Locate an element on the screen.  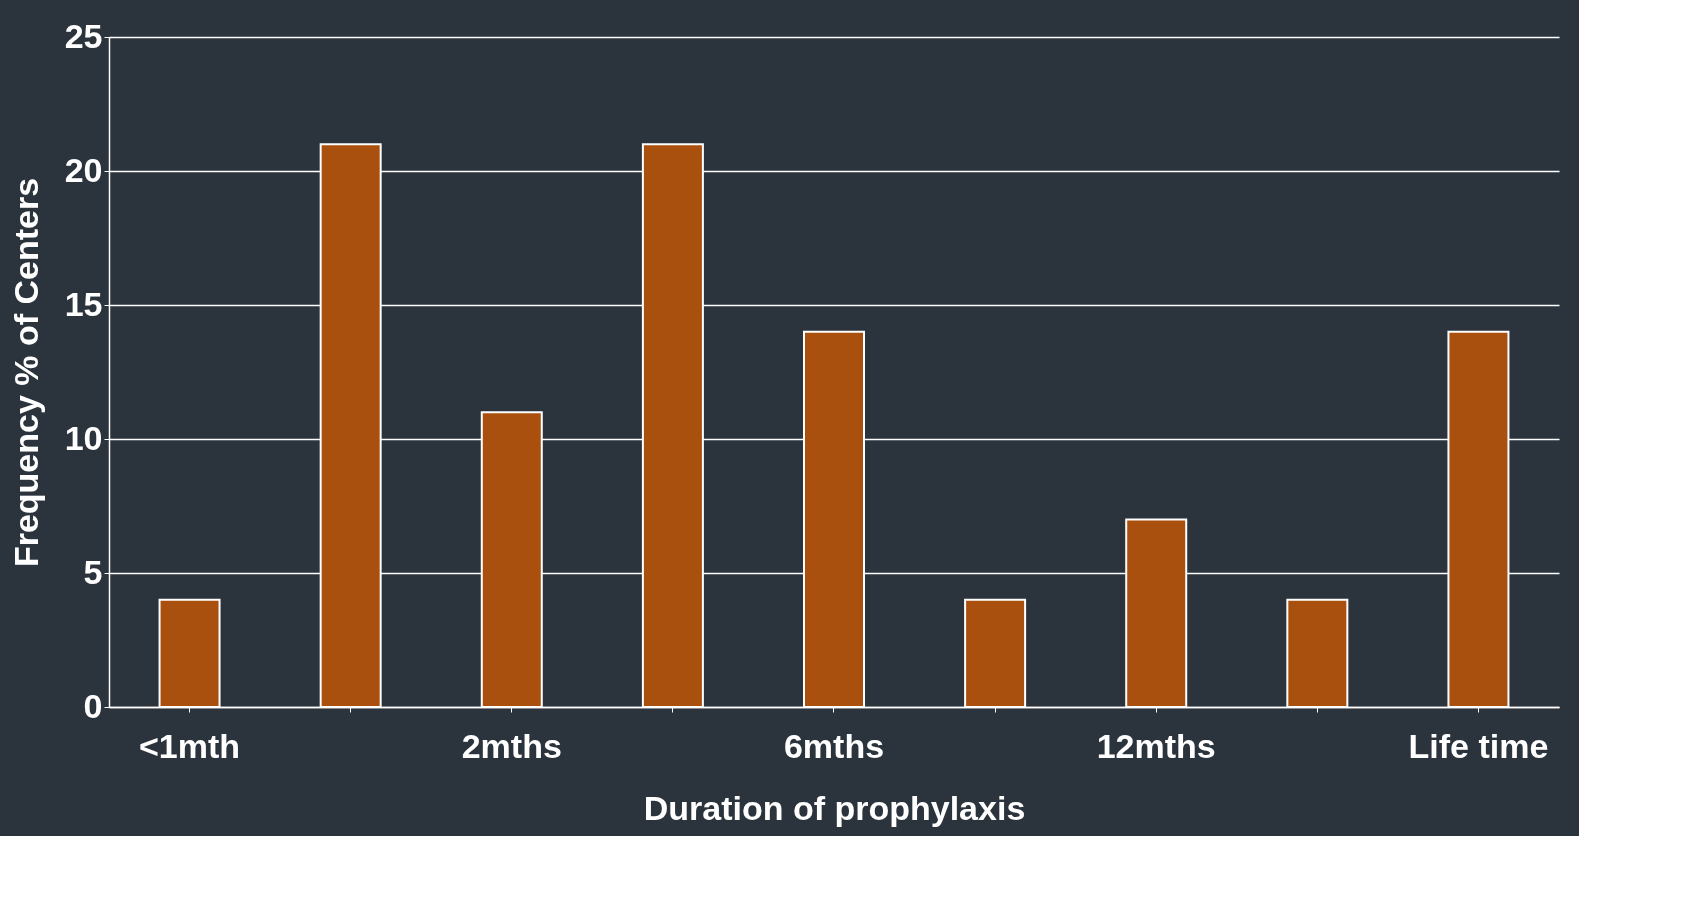
x-tick-label: 12mths is located at coordinates (1156, 745).